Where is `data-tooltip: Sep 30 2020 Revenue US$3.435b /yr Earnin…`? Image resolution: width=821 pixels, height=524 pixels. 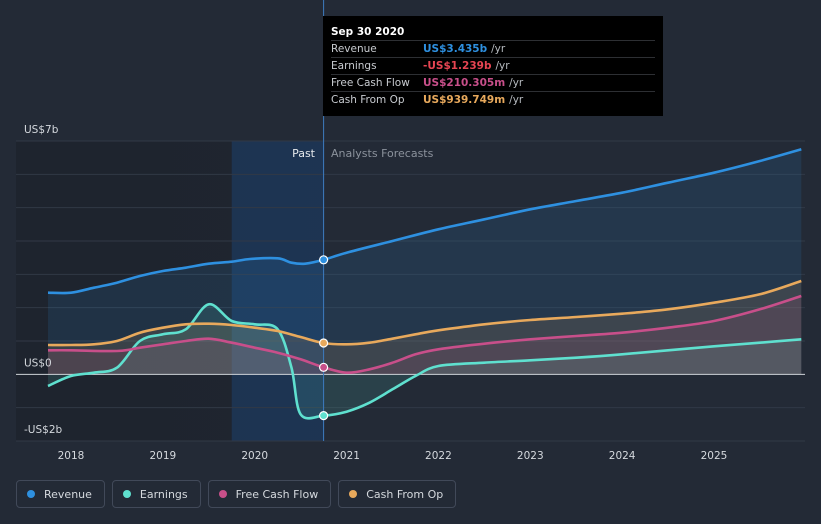
data-tooltip: Sep 30 2020 Revenue US$3.435b /yr Earnin… is located at coordinates (493, 66).